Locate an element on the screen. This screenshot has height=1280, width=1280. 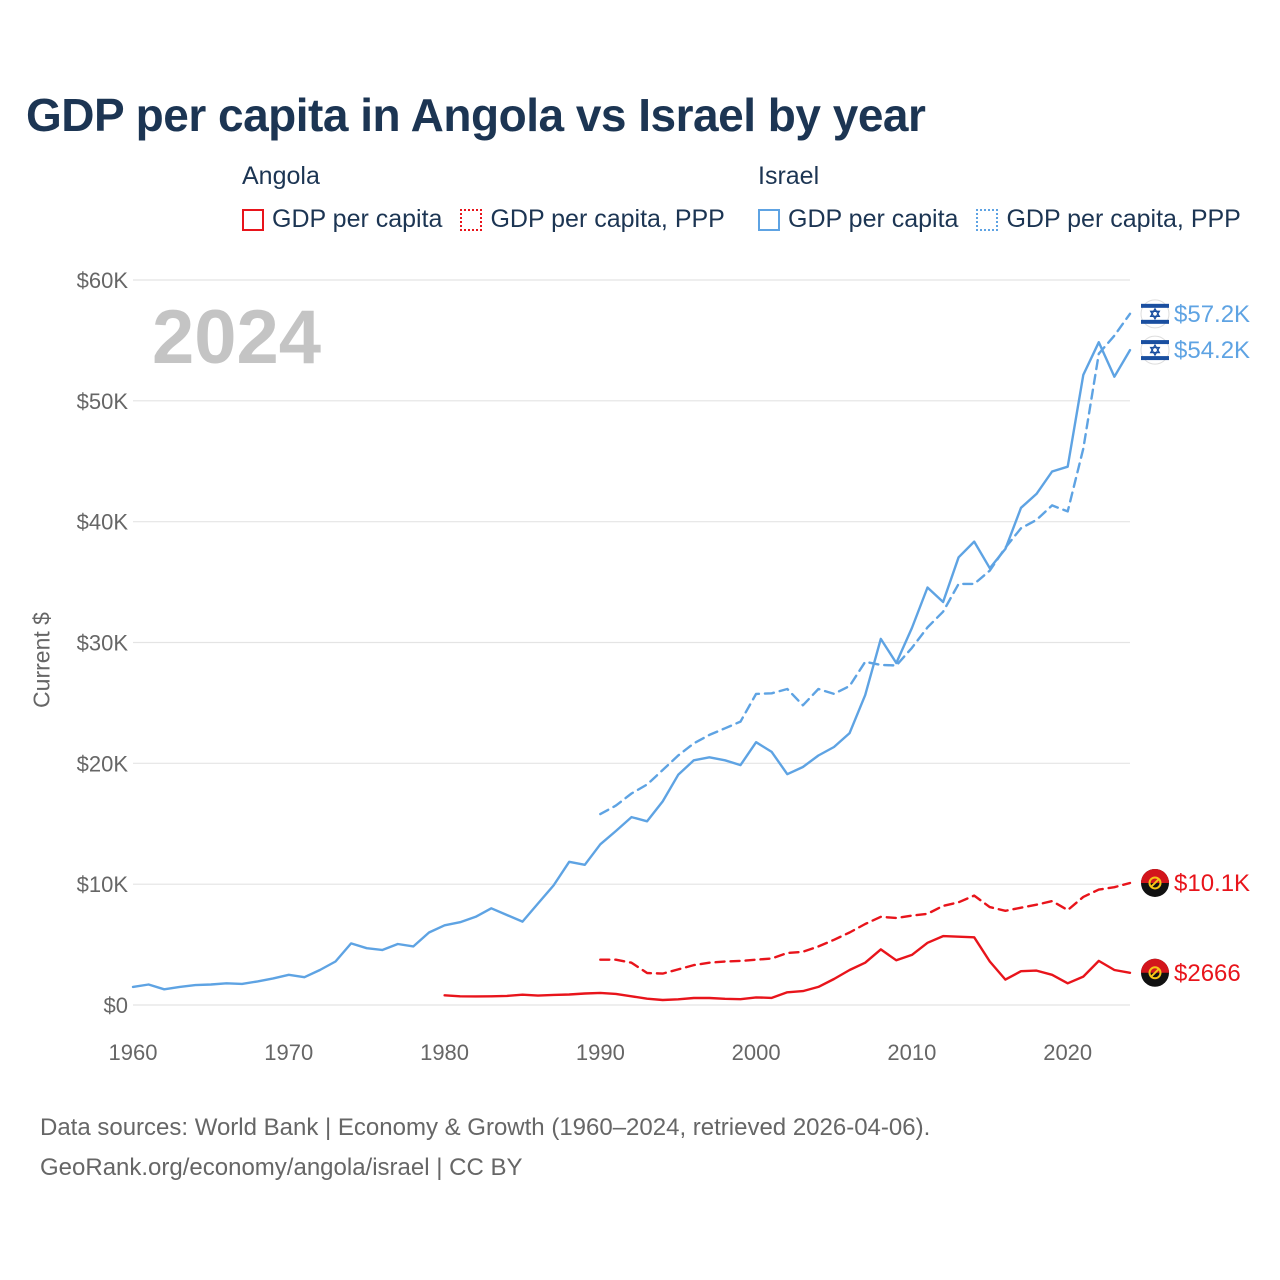
x-tick-label: 1980 is located at coordinates (444, 1052).